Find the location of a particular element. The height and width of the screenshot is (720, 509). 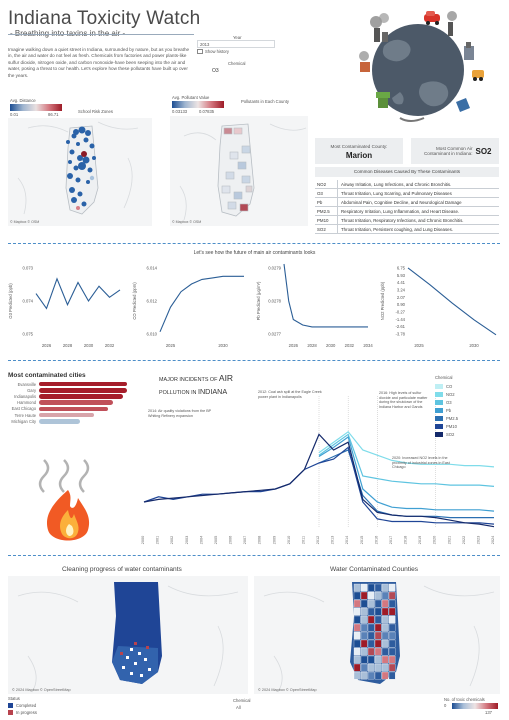

incident-xtick: 2011 is located at coordinates (303, 540).